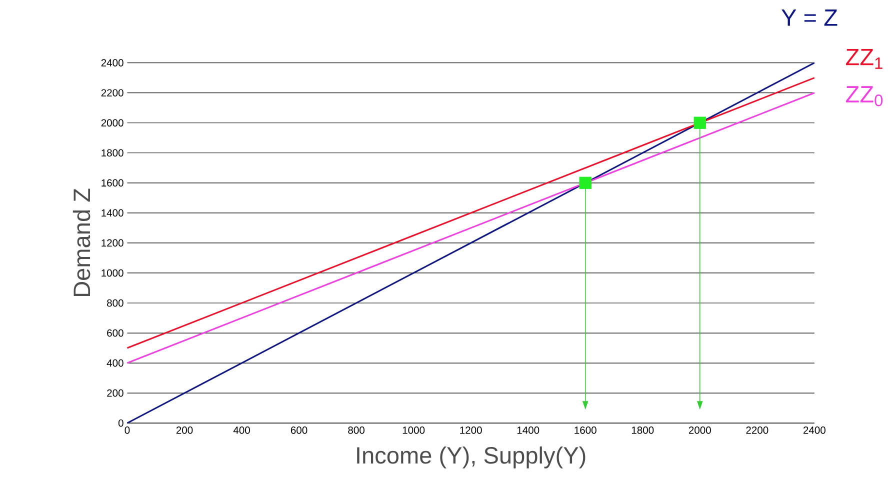 This screenshot has height=502, width=890. Describe the element at coordinates (241, 430) in the screenshot. I see `x-tick-label: 400` at that location.